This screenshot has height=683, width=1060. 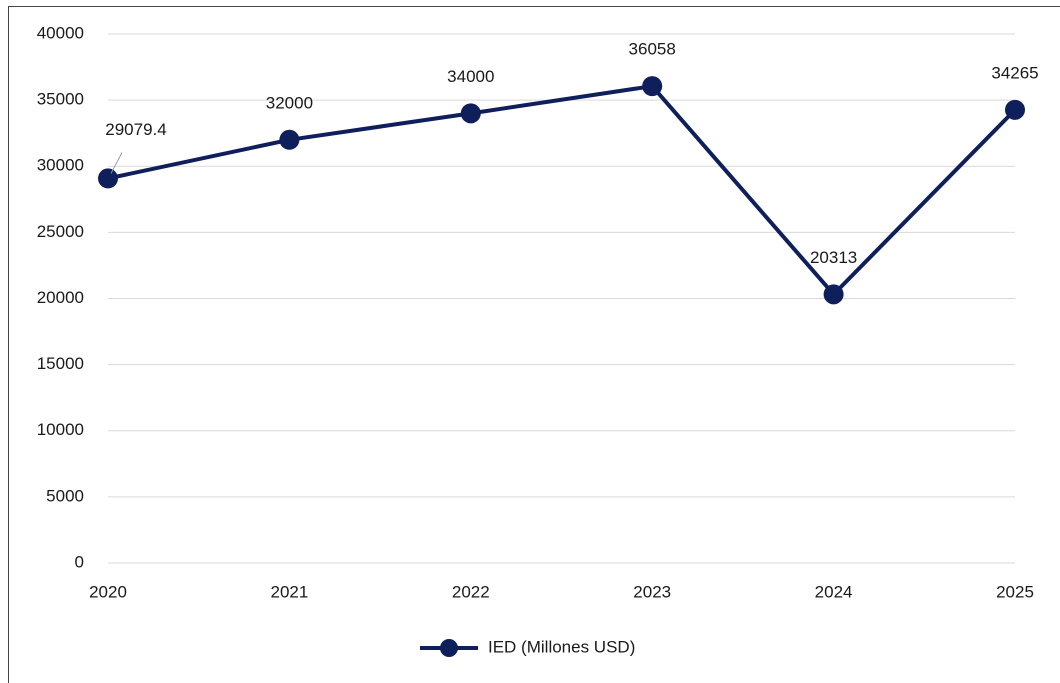 What do you see at coordinates (471, 591) in the screenshot?
I see `x-tick-label: 2022` at bounding box center [471, 591].